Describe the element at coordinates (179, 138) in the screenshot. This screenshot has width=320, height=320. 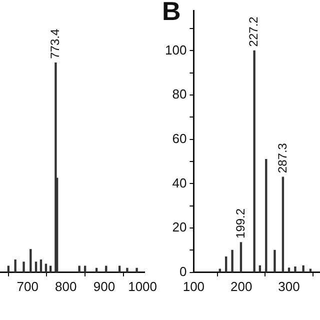
I see `y-tick-label: 60` at that location.